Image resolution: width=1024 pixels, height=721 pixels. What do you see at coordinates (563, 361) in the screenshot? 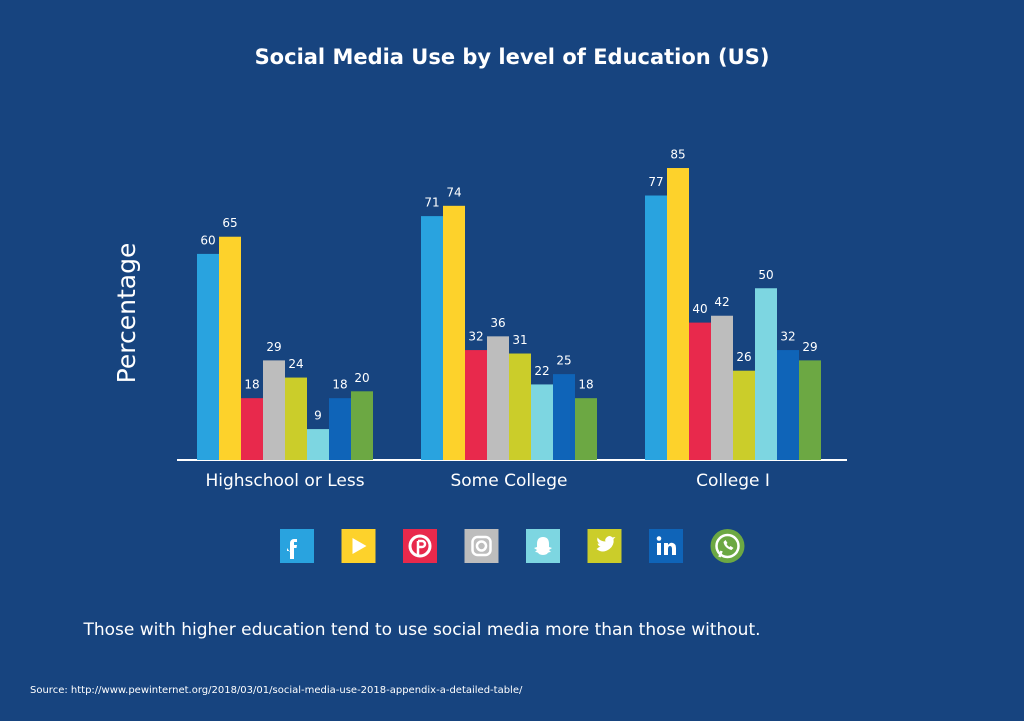
I see `data-label: 25` at bounding box center [563, 361].